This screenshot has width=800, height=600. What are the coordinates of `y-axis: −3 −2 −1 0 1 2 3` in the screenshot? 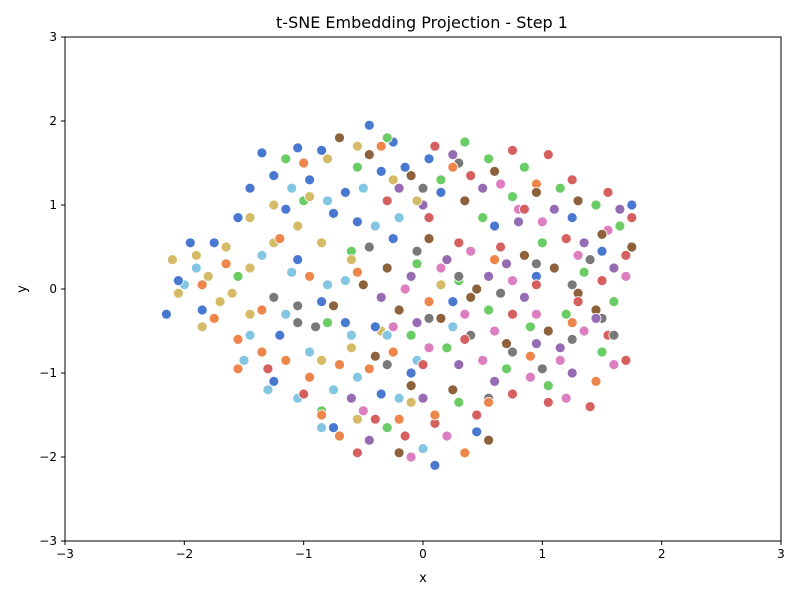 It's located at (52, 289).